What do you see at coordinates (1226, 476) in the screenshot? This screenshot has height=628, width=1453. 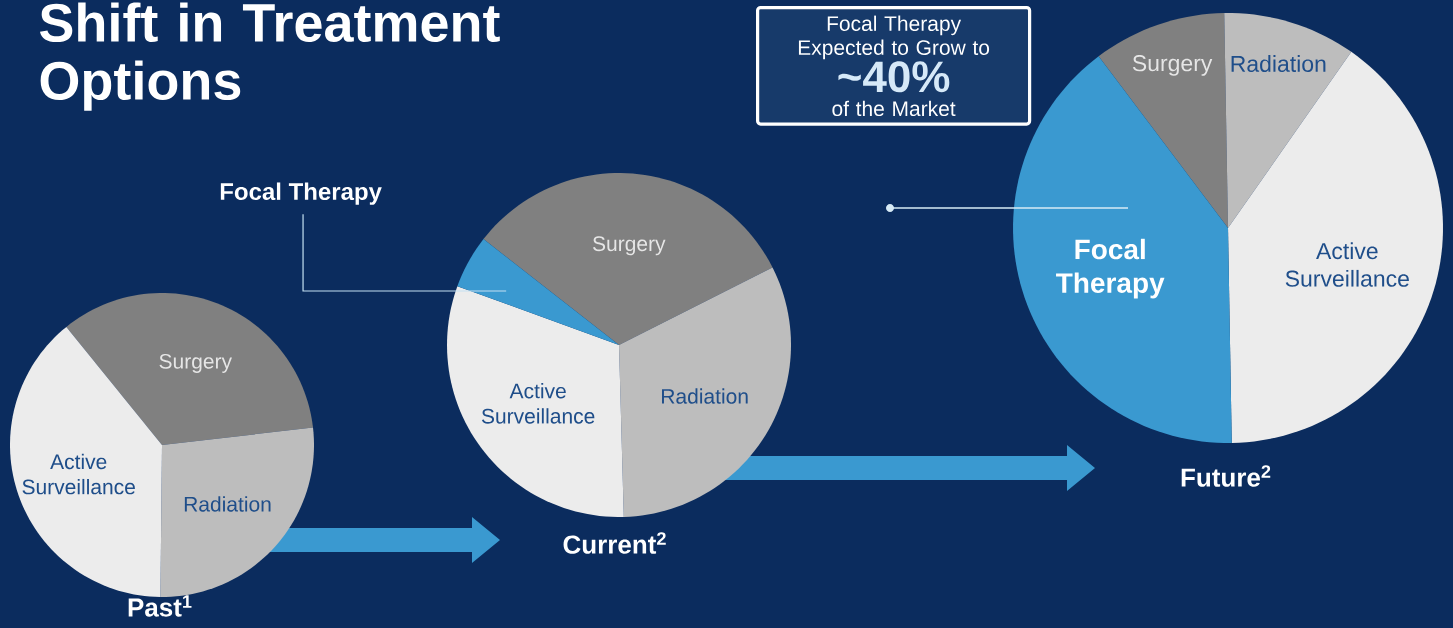 I see `text: Future$^{2}$` at bounding box center [1226, 476].